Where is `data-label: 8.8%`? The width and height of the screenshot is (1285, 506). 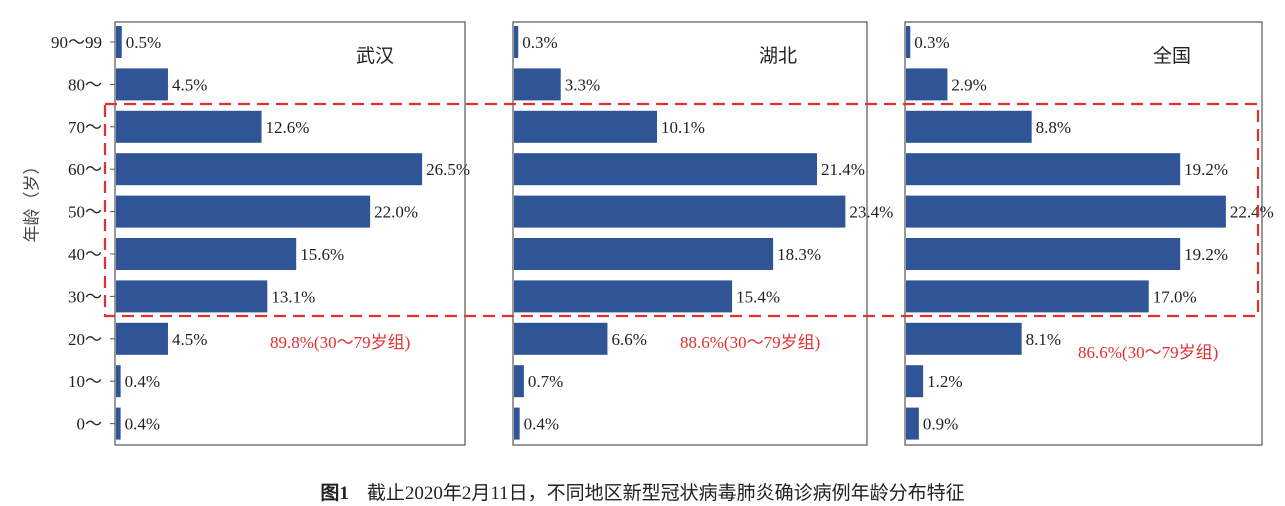
data-label: 8.8% is located at coordinates (1053, 127).